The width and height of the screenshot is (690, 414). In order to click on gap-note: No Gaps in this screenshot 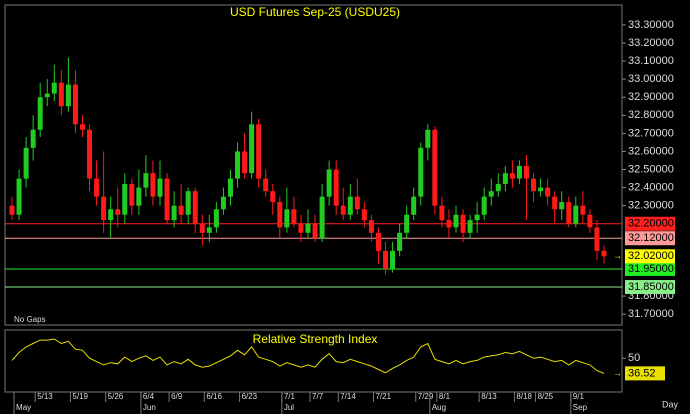, I will do `click(30, 319)`.